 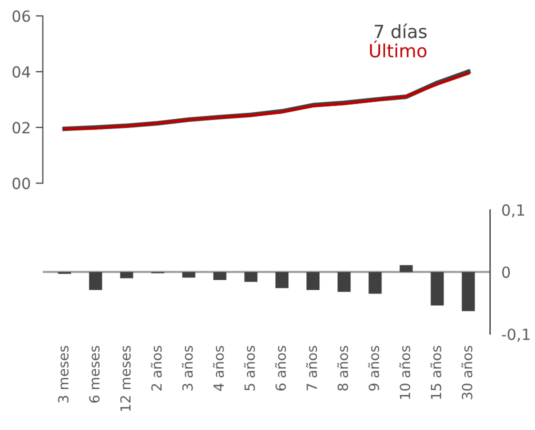 I want to click on series-label: Último, so click(x=398, y=49).